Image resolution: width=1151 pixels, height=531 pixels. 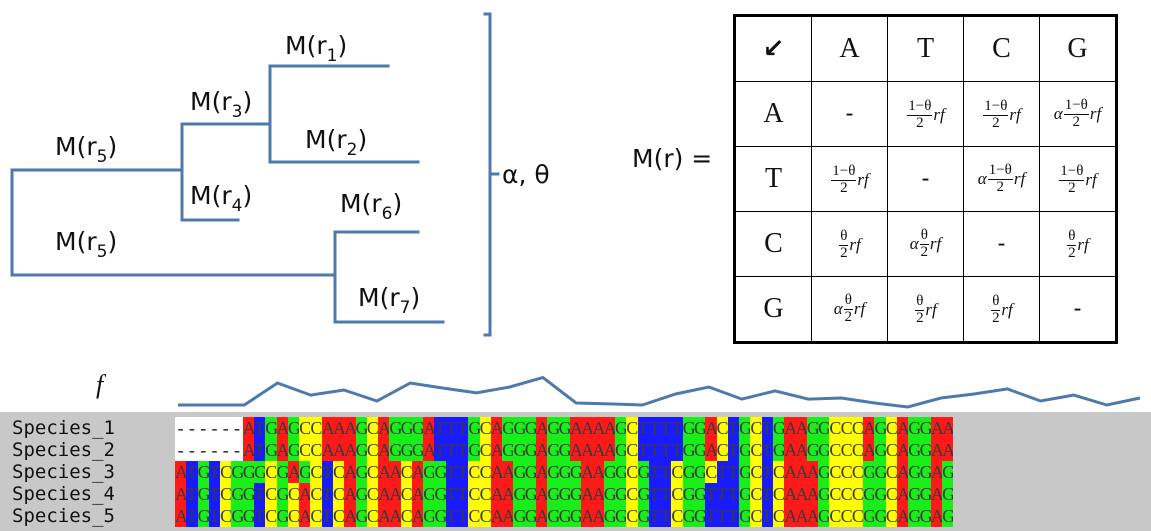 What do you see at coordinates (63, 494) in the screenshot?
I see `species-name: Species_4` at bounding box center [63, 494].